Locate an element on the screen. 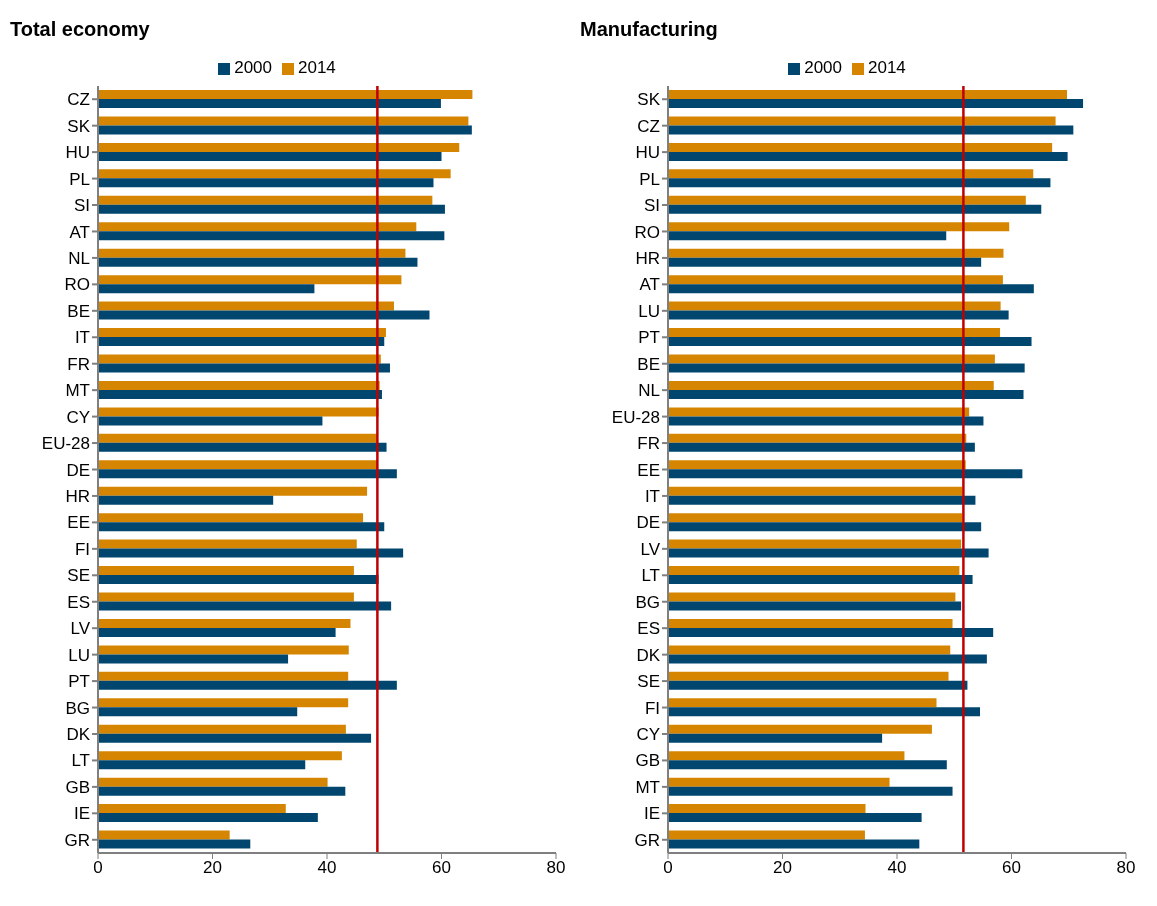 The height and width of the screenshot is (906, 1157). x-tick-label: 60 is located at coordinates (1011, 868).